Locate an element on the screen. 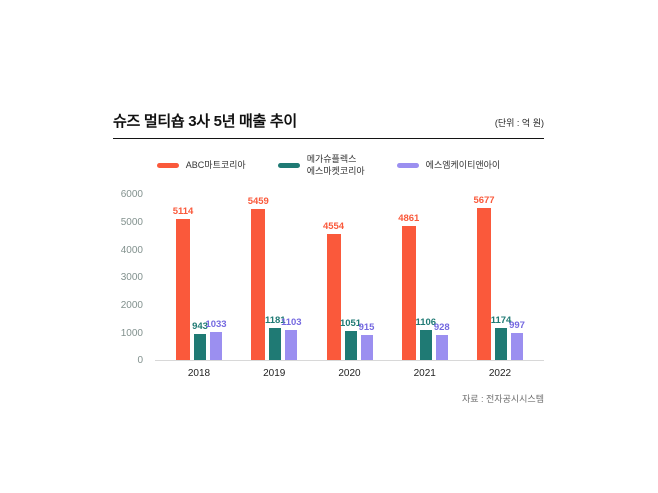 The image size is (658, 493). legend-label: ABC마트코리아 is located at coordinates (215, 164).